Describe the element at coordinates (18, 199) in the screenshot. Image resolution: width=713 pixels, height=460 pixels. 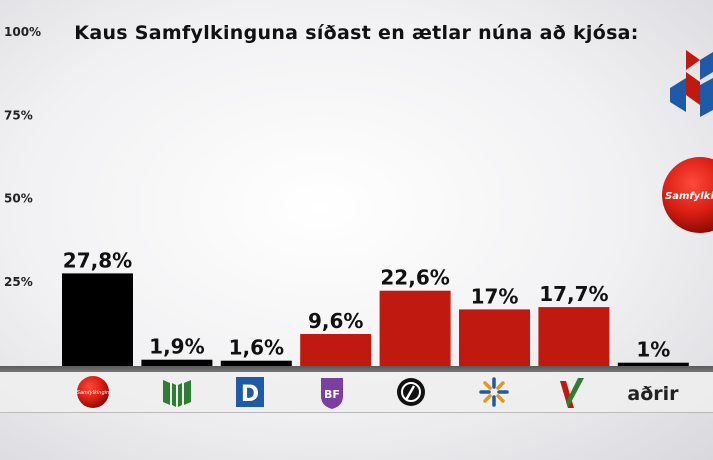
I see `y-tick-label: 50%` at that location.